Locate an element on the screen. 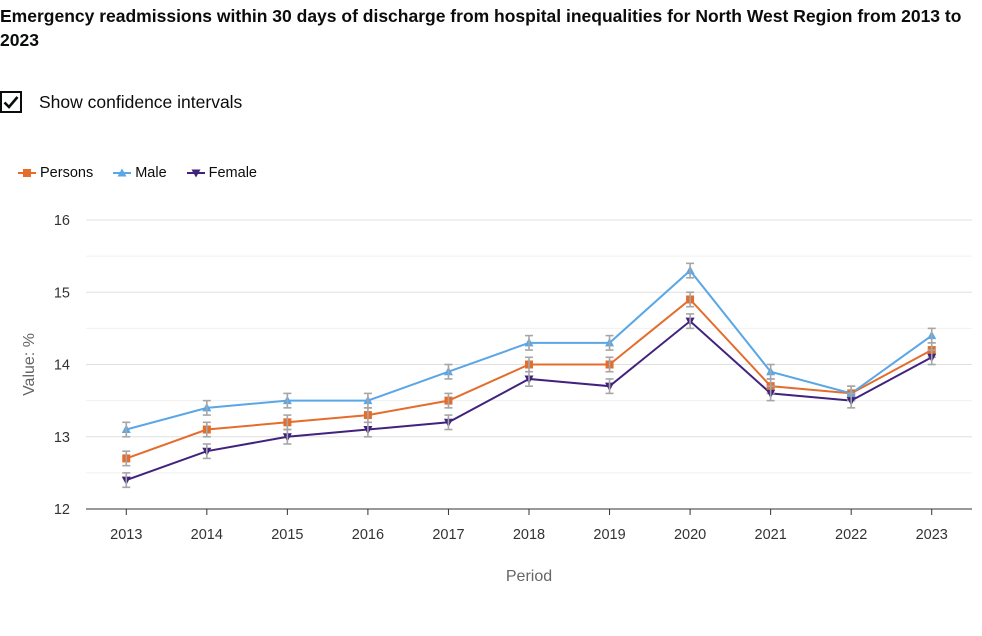 The height and width of the screenshot is (636, 982). x-axis-title: Period is located at coordinates (529, 576).